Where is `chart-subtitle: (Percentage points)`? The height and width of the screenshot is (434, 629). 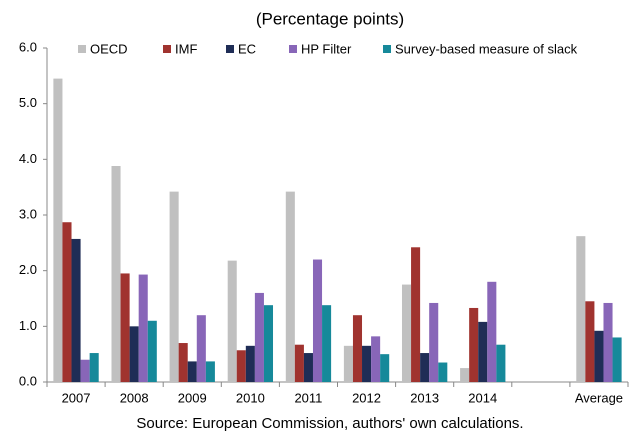
chart-subtitle: (Percentage points) is located at coordinates (330, 18).